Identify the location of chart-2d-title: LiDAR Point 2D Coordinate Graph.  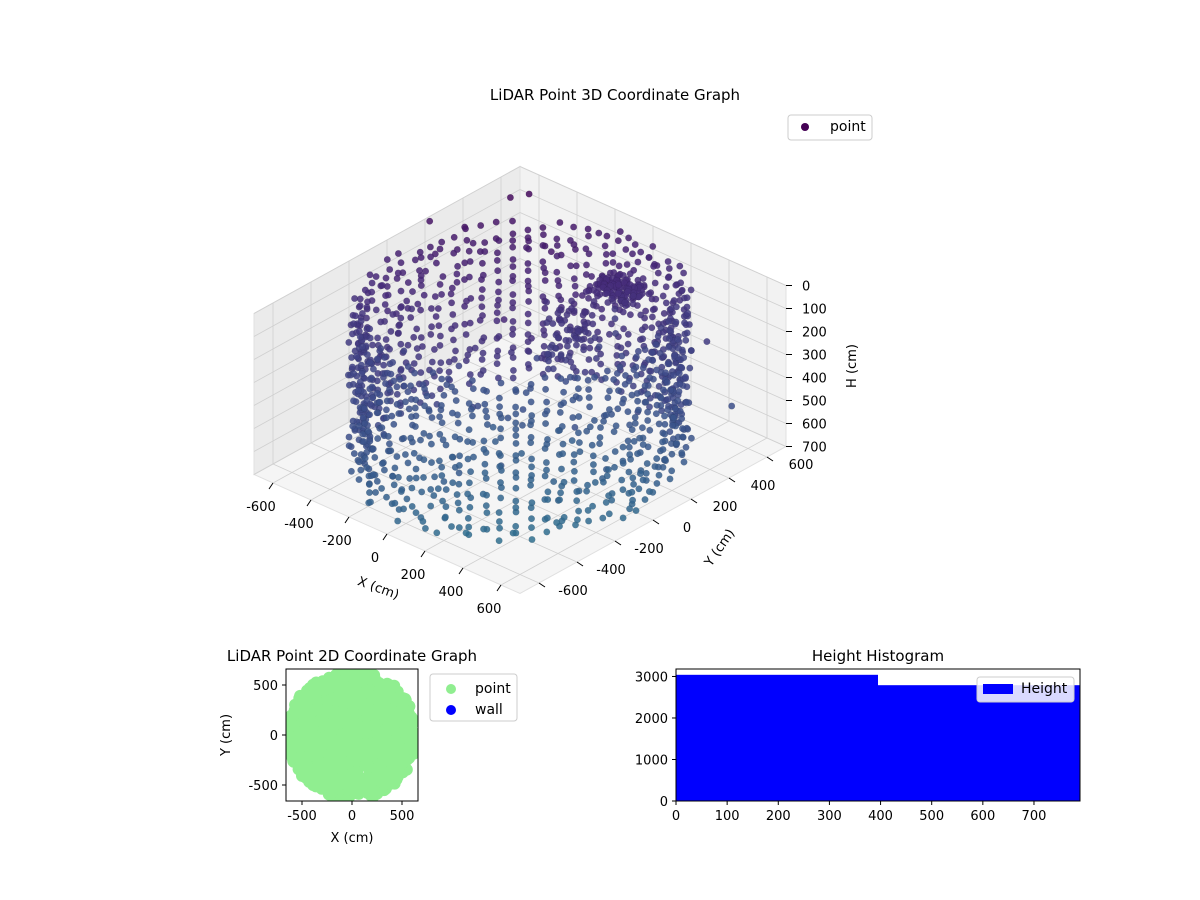
(352, 656).